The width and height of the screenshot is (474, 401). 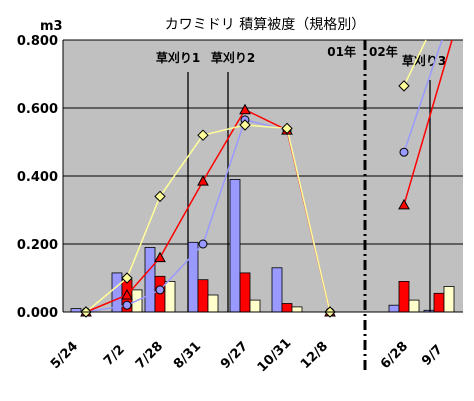 I want to click on year-label-2002: 02年, so click(x=383, y=51).